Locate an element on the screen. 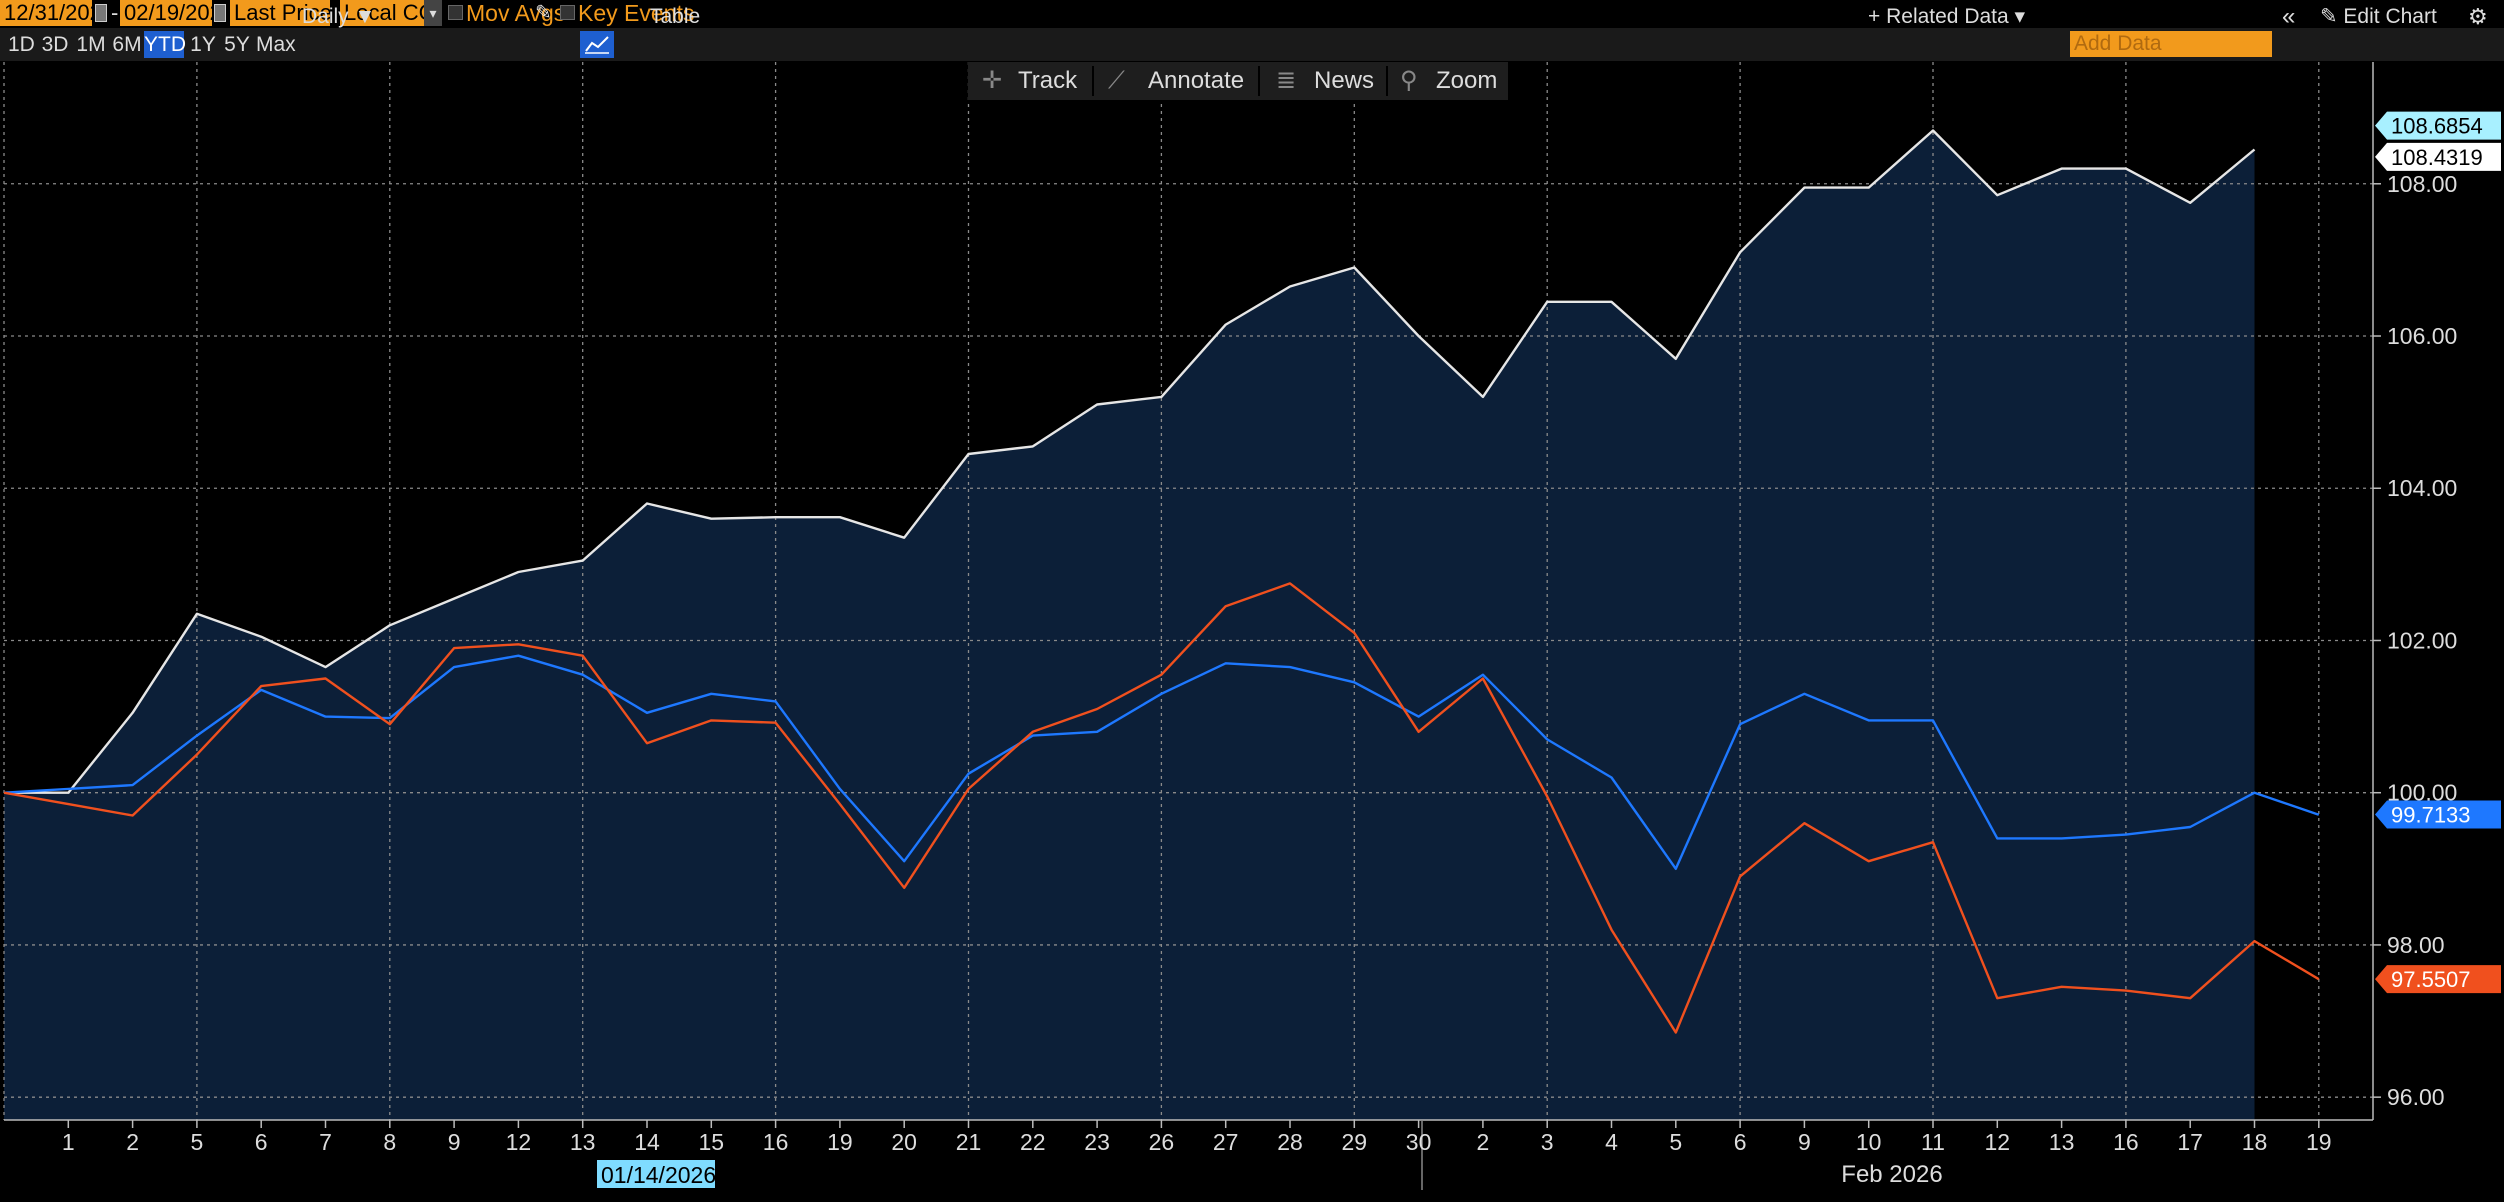  x-tick-label: 22 is located at coordinates (1033, 1142).